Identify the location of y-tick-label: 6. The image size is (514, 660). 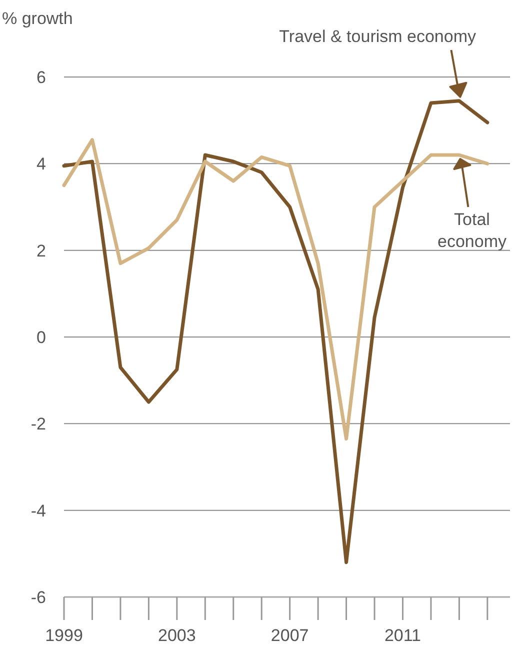
(41, 77).